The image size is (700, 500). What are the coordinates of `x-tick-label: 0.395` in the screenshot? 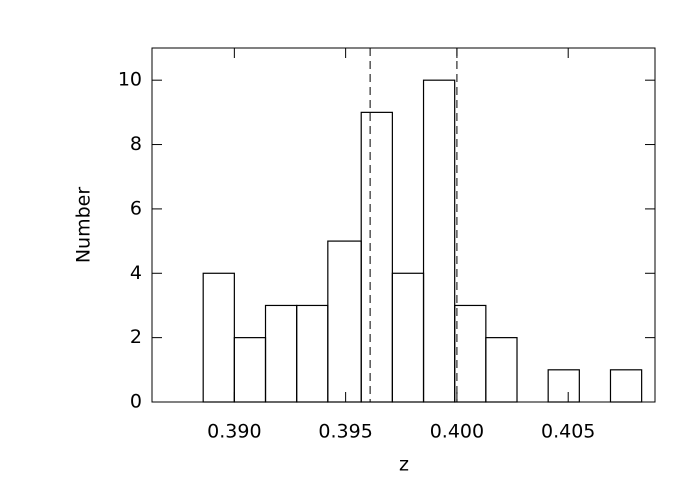 It's located at (345, 432).